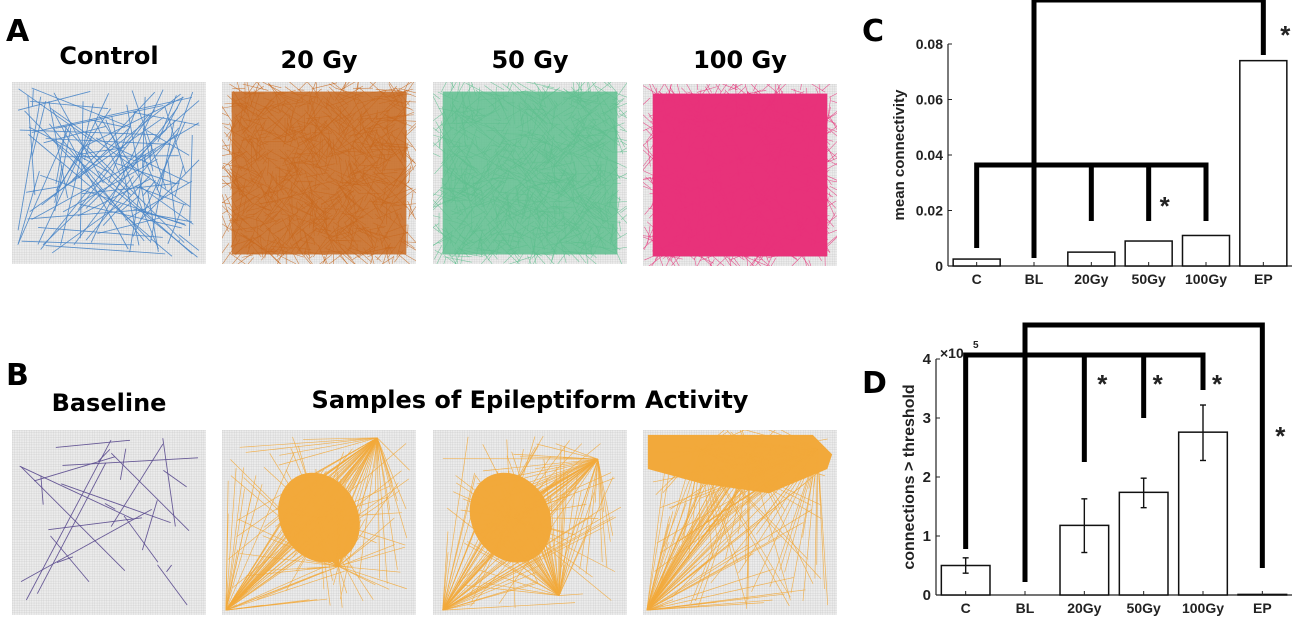  What do you see at coordinates (927, 359) in the screenshot?
I see `y-tick-label: 4` at bounding box center [927, 359].